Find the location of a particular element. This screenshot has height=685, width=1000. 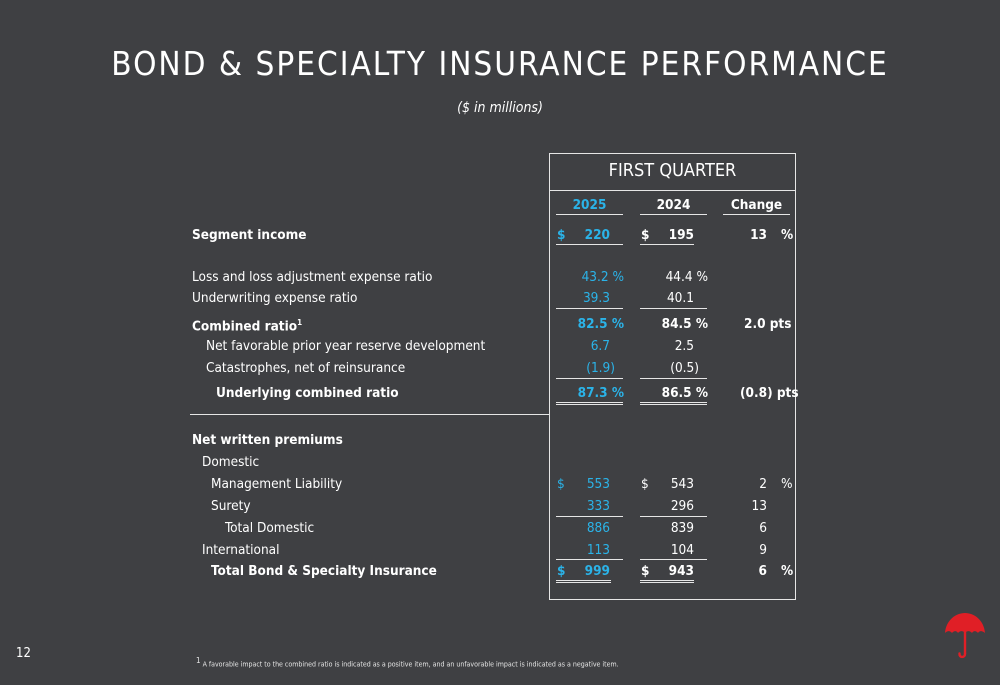

row-label-segment-income: Segment income is located at coordinates (249, 235).